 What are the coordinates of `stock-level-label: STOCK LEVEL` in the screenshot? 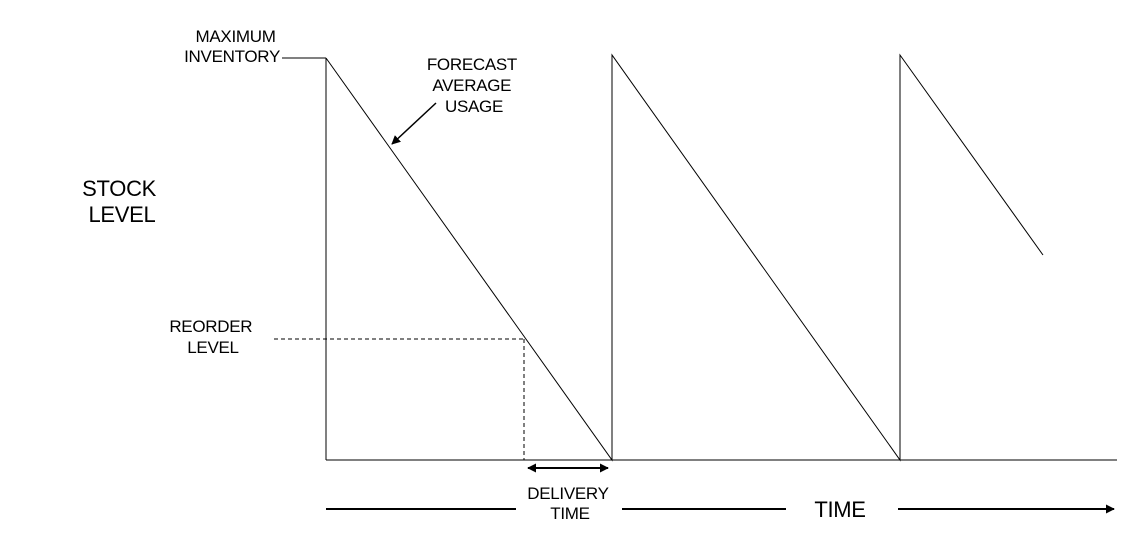 It's located at (122, 201).